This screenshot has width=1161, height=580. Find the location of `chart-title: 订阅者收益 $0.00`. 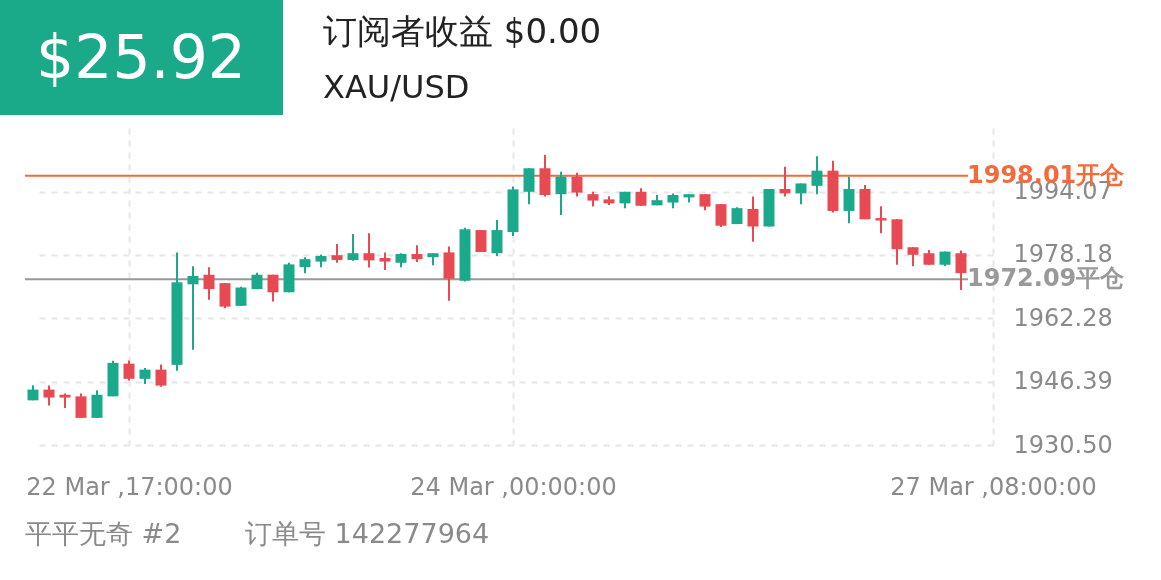

chart-title: 订阅者收益 $0.00 is located at coordinates (462, 31).